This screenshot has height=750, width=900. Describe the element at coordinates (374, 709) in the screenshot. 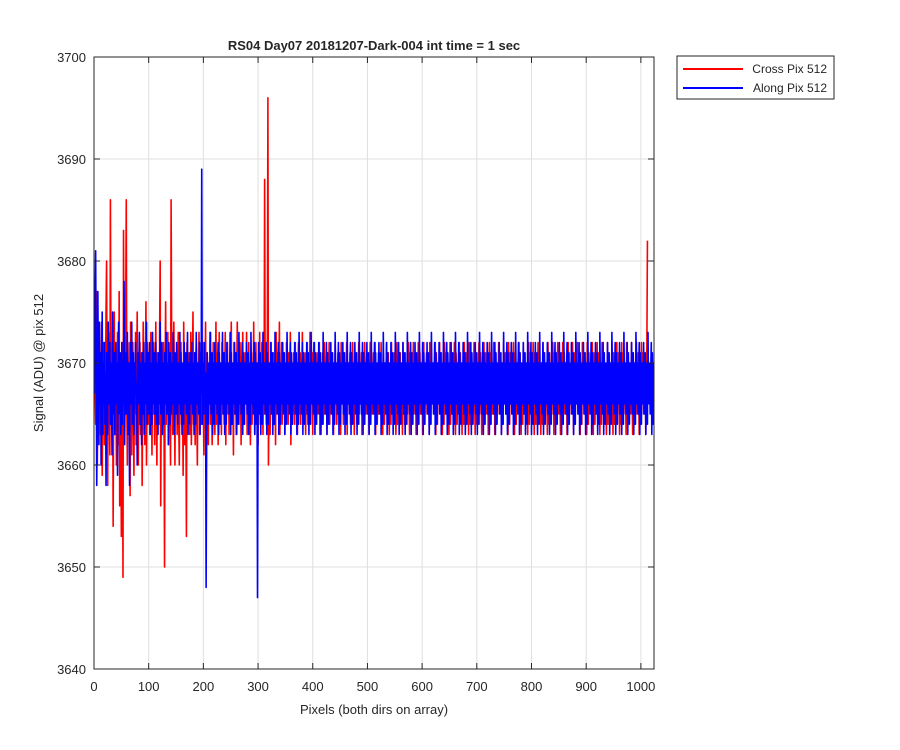

I see `x-axis-label: Pixels (both dirs on array)` at that location.